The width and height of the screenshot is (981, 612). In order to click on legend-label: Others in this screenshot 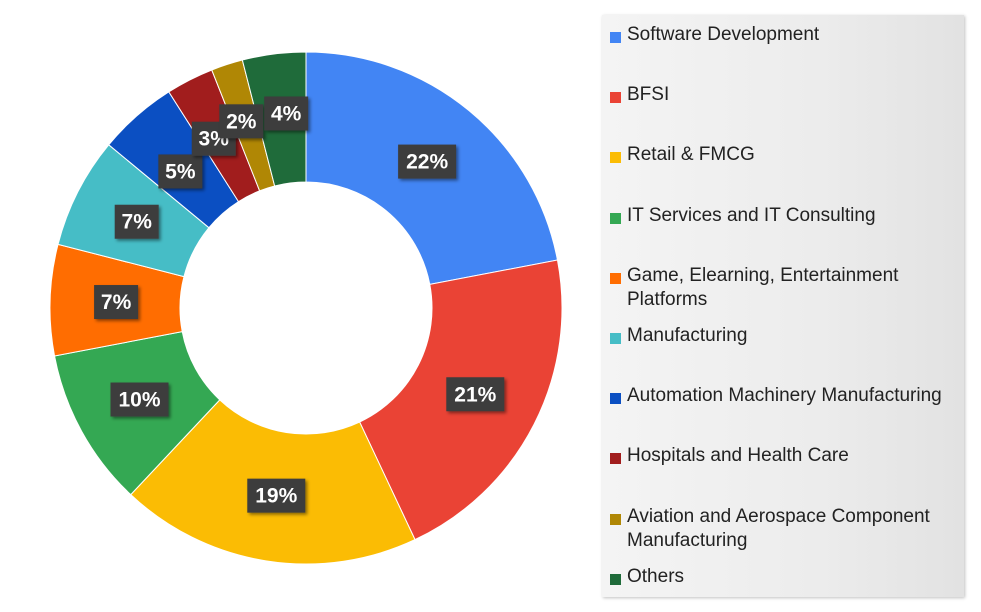, I will do `click(656, 576)`.